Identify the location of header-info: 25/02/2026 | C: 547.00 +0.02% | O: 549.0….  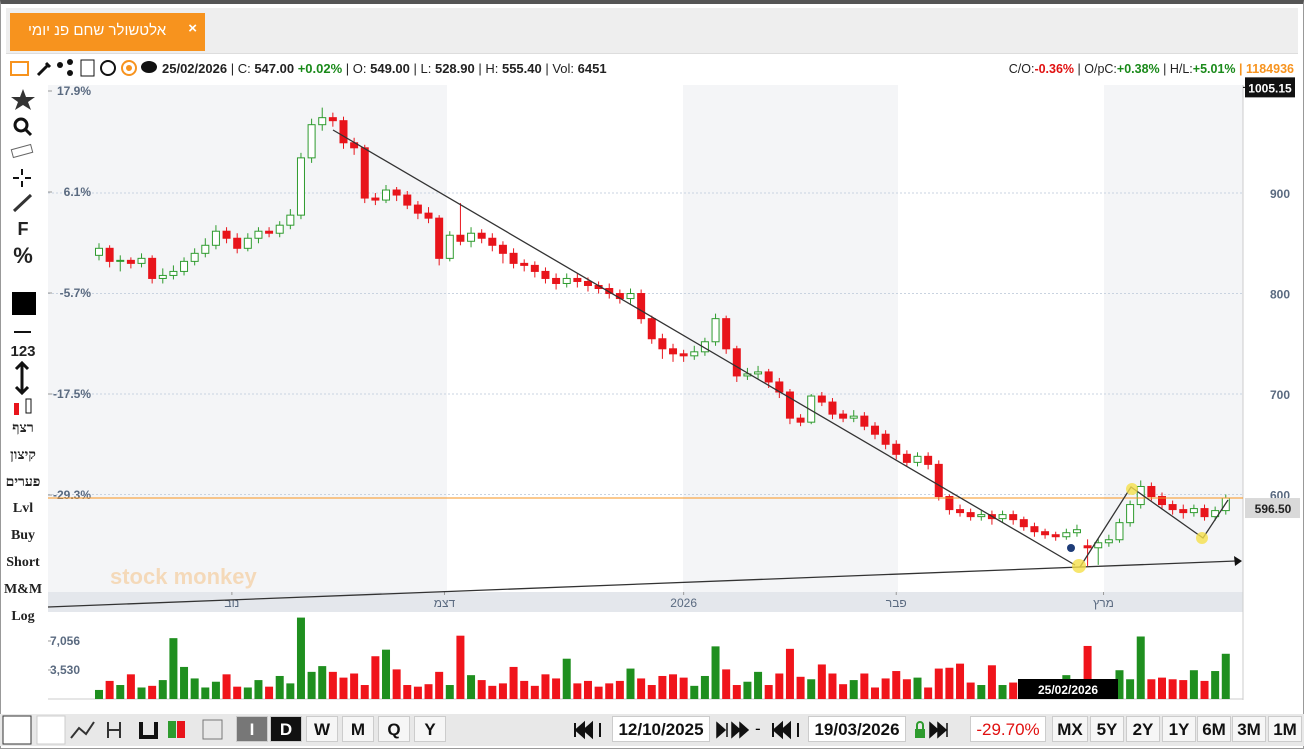
(384, 68).